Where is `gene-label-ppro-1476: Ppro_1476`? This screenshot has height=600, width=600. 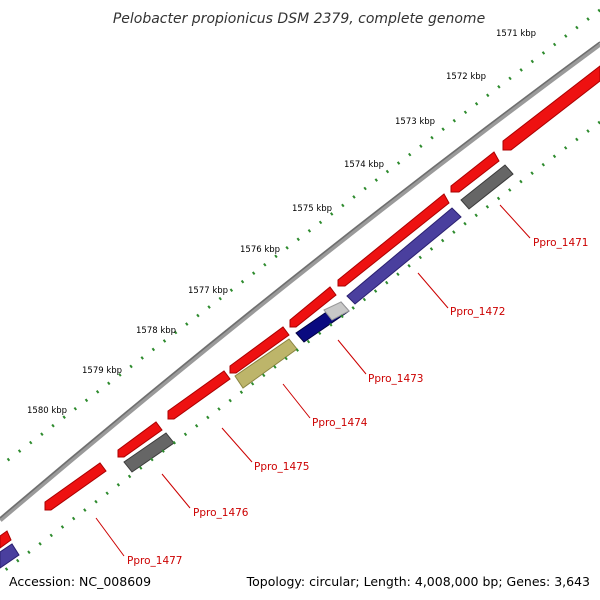
gene-label-ppro-1476: Ppro_1476 is located at coordinates (221, 513).